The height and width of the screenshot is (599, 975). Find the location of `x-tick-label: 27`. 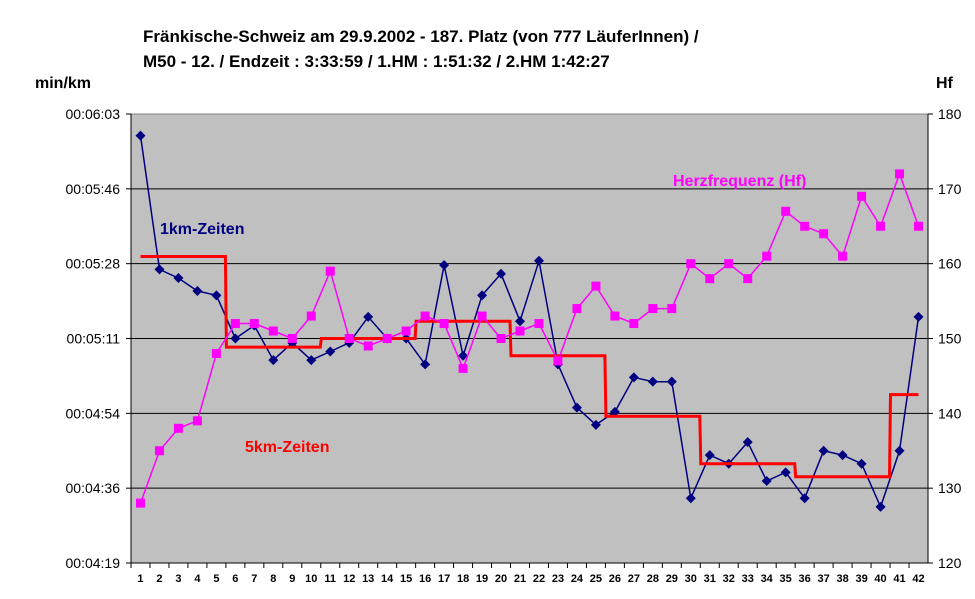

x-tick-label: 27 is located at coordinates (634, 579).